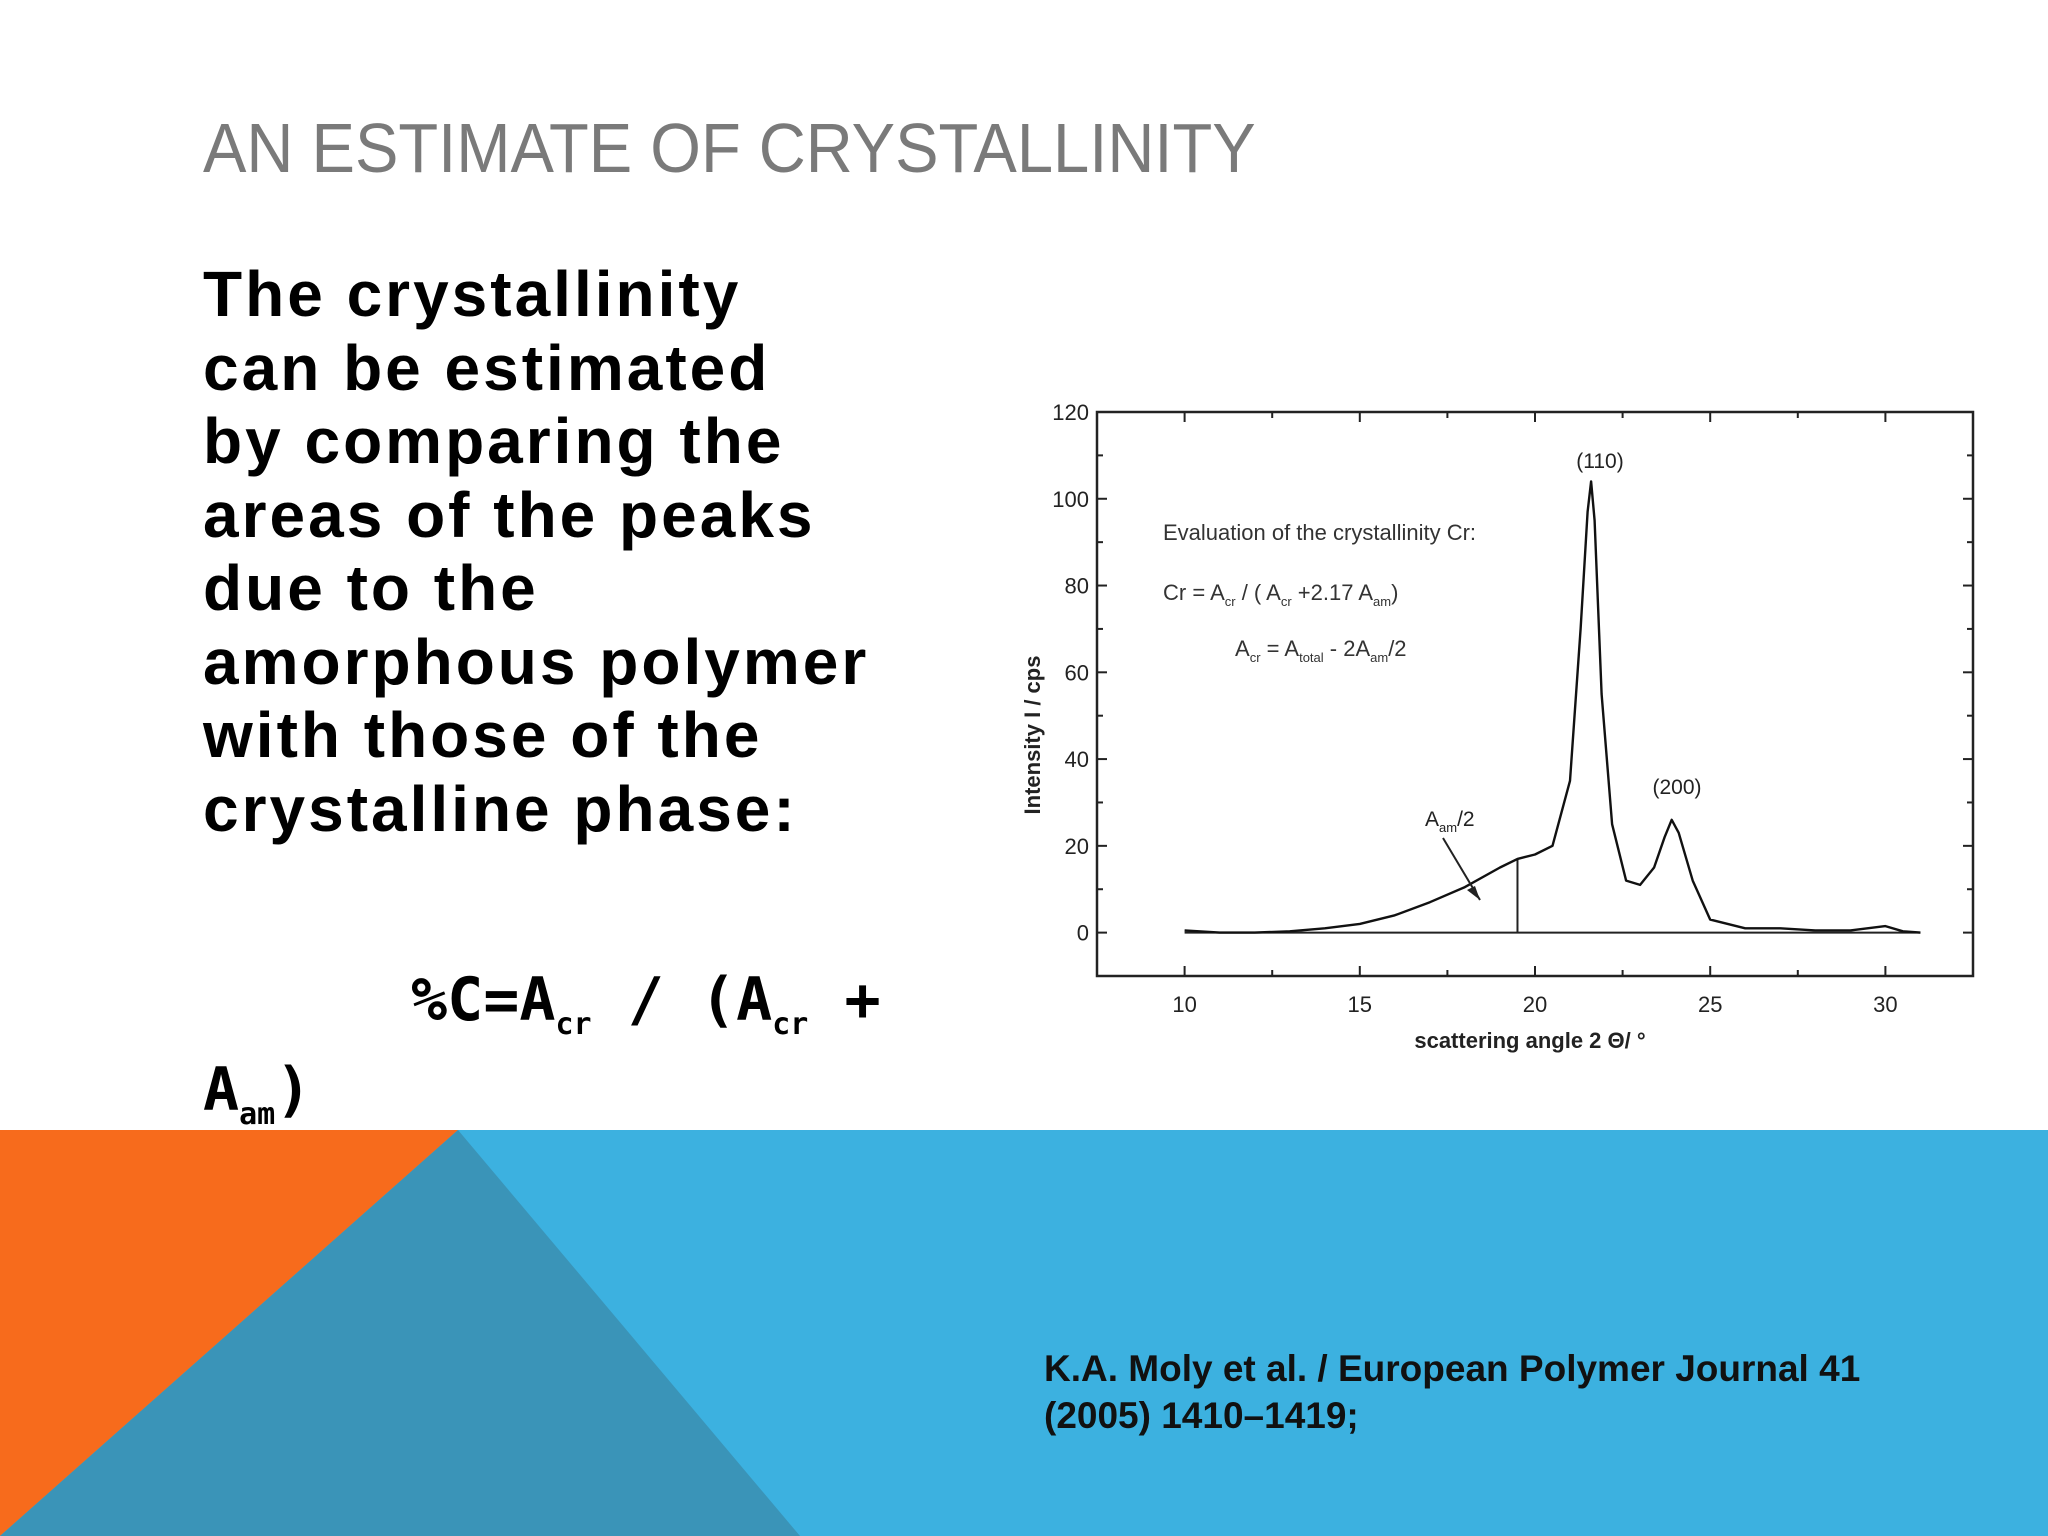 The height and width of the screenshot is (1536, 2048). Describe the element at coordinates (1552, 707) in the screenshot. I see `diffraction-curve` at that location.